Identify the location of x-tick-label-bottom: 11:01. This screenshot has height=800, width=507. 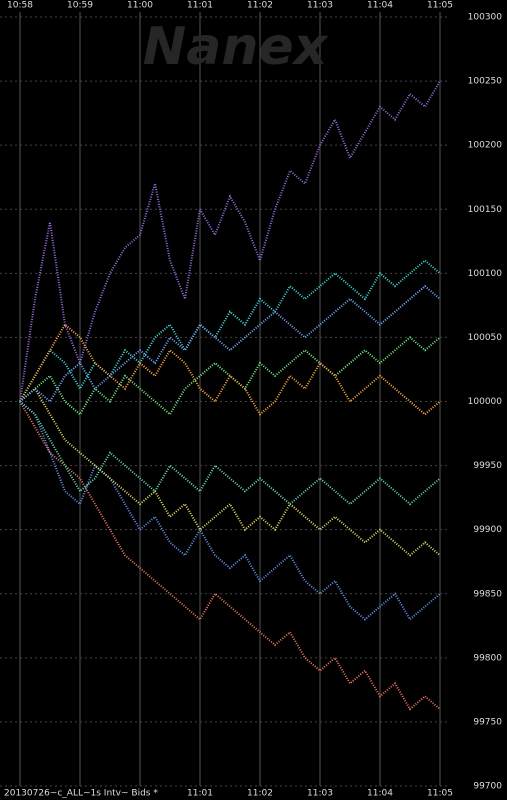
(200, 794).